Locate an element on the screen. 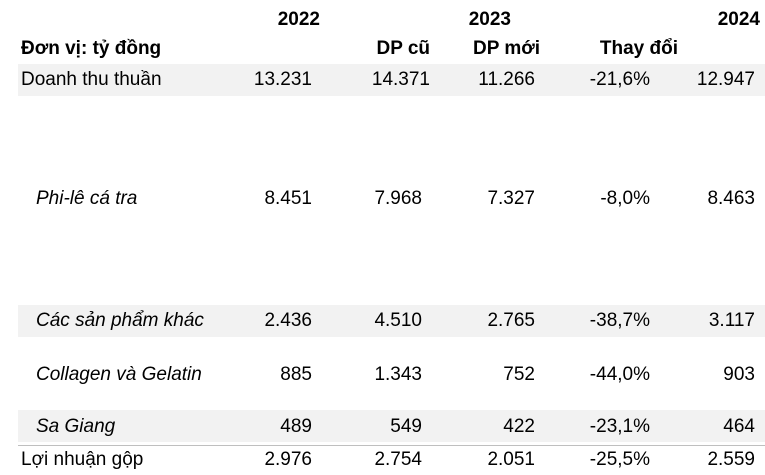 The height and width of the screenshot is (475, 765). cell-dp-cu: 7.968 is located at coordinates (398, 198).